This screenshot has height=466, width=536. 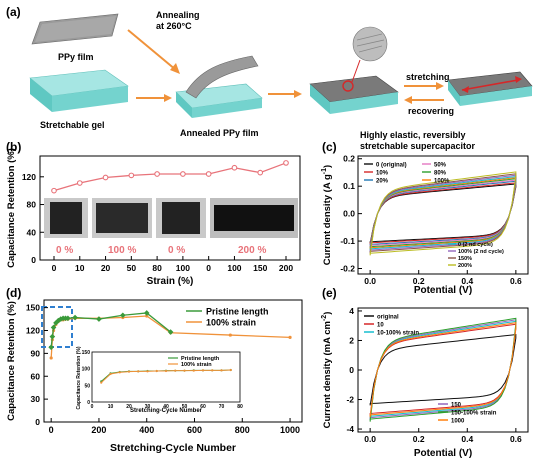 I want to click on c-legend-label: 100%, so click(x=442, y=182).